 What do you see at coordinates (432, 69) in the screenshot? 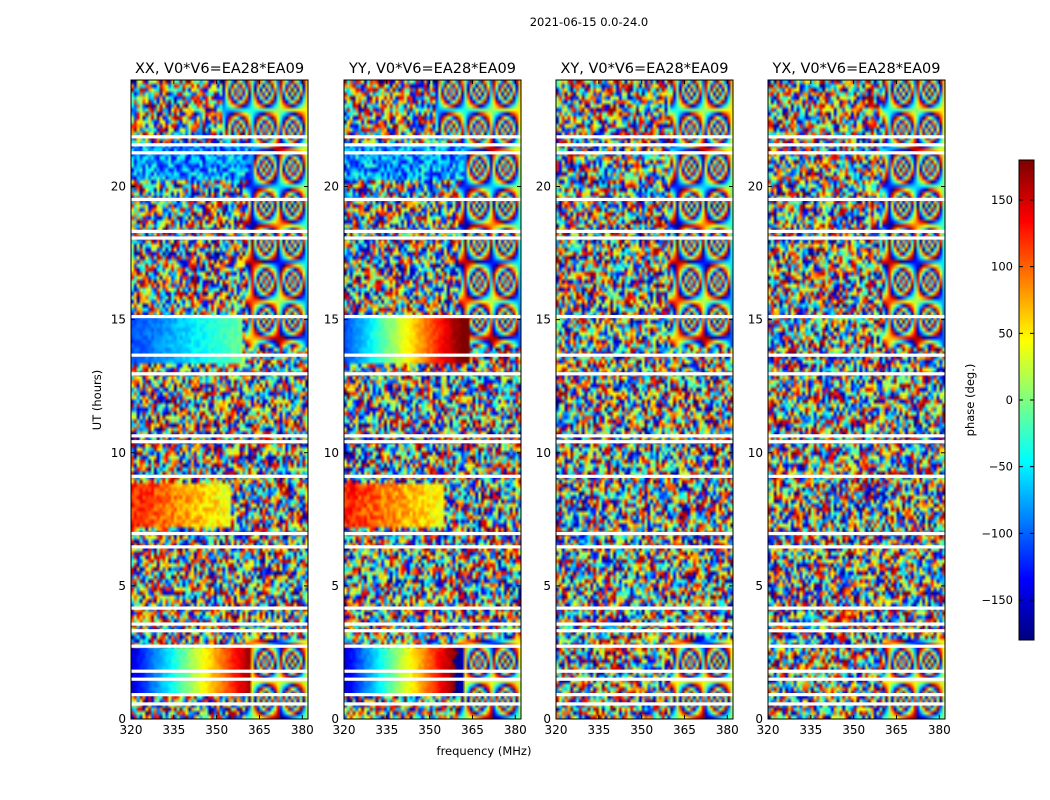
I see `panel-title: YY, V0*V6=EA28*EA09` at bounding box center [432, 69].